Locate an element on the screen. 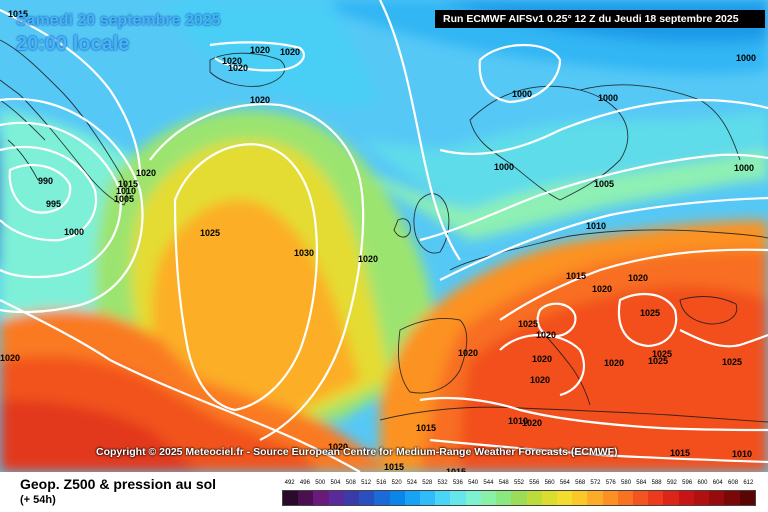  scale-label: 556 is located at coordinates (534, 483).